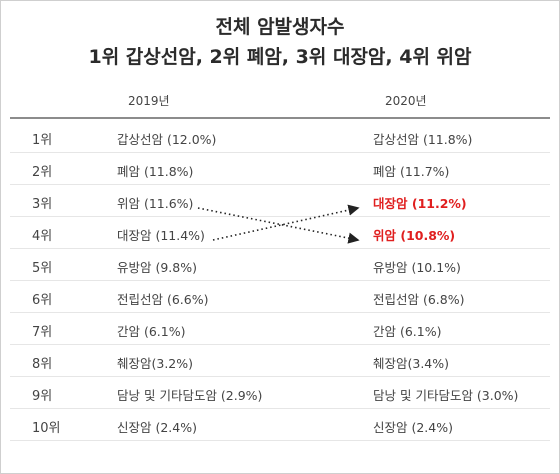 This screenshot has width=560, height=474. What do you see at coordinates (155, 363) in the screenshot?
I see `cell-2019: 췌장암(3.2%)` at bounding box center [155, 363].